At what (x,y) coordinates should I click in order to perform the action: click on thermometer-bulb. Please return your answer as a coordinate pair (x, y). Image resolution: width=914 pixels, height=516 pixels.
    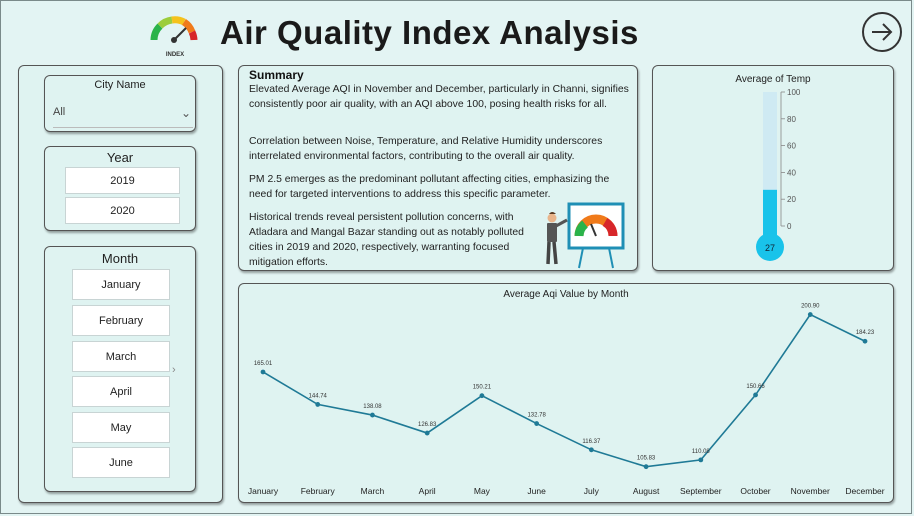
    Looking at the image, I should click on (770, 247).